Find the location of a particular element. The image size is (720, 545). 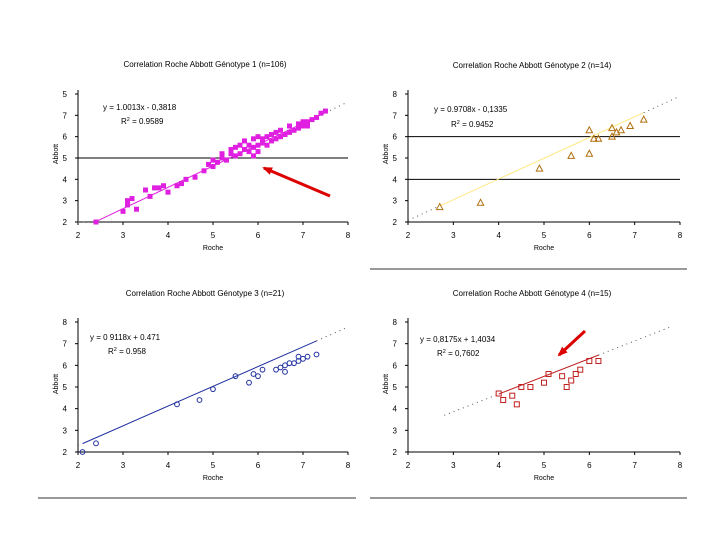

regression-equation: y = 0 9118x + 0.471 is located at coordinates (125, 337).